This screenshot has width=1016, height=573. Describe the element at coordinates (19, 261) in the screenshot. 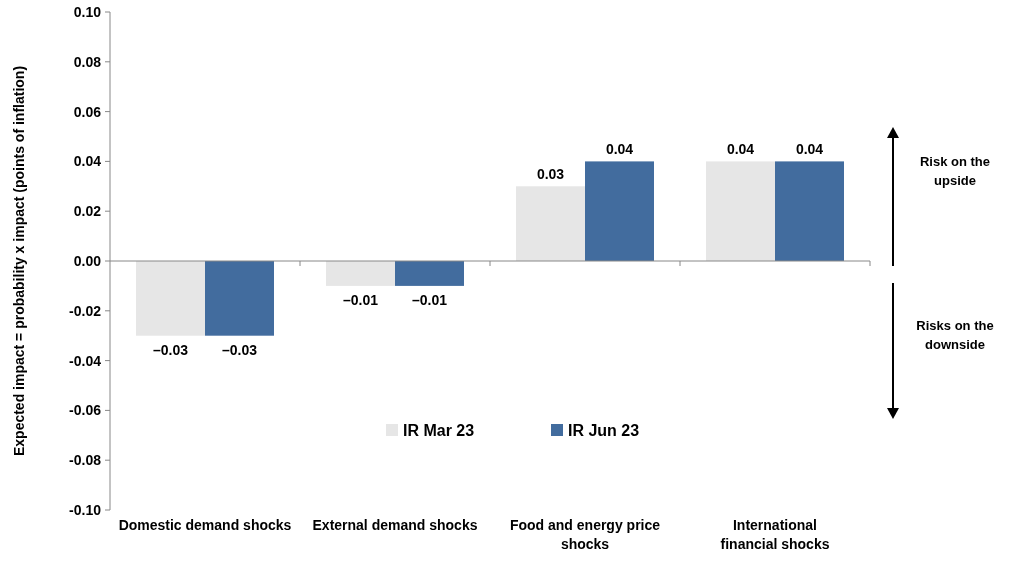

I see `y-axis-title: Expected impact = probability x impact (points of inflation)` at that location.